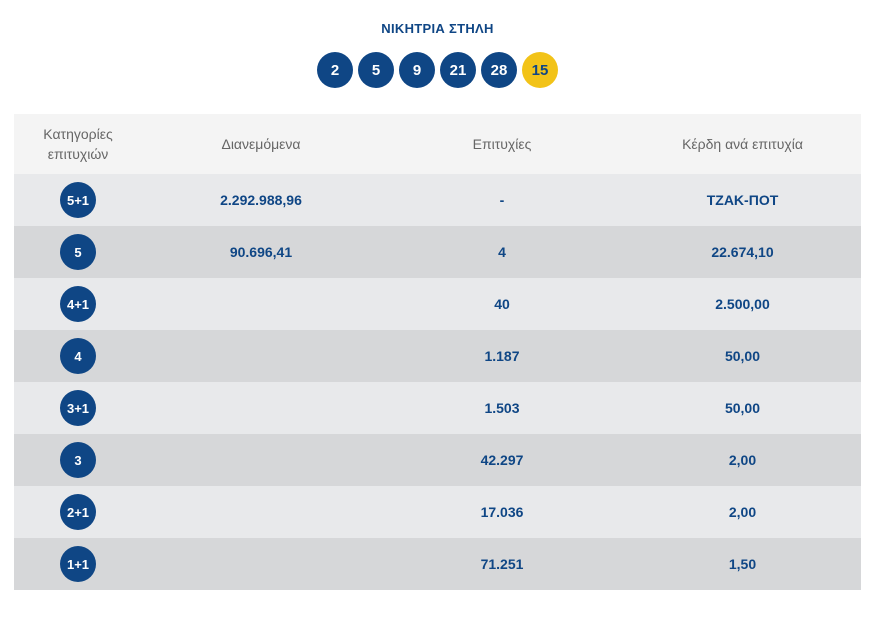 The height and width of the screenshot is (623, 875). I want to click on table-row: 3 42.297 2,00, so click(437, 460).